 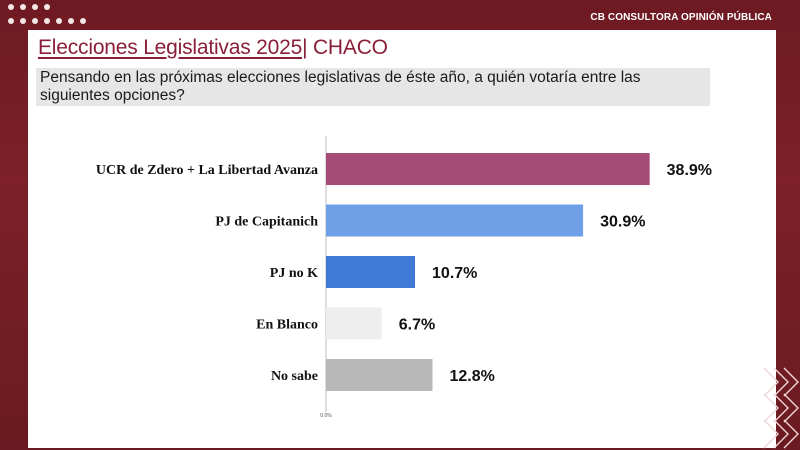 I want to click on chevron-decoration-icon, so click(x=781, y=408).